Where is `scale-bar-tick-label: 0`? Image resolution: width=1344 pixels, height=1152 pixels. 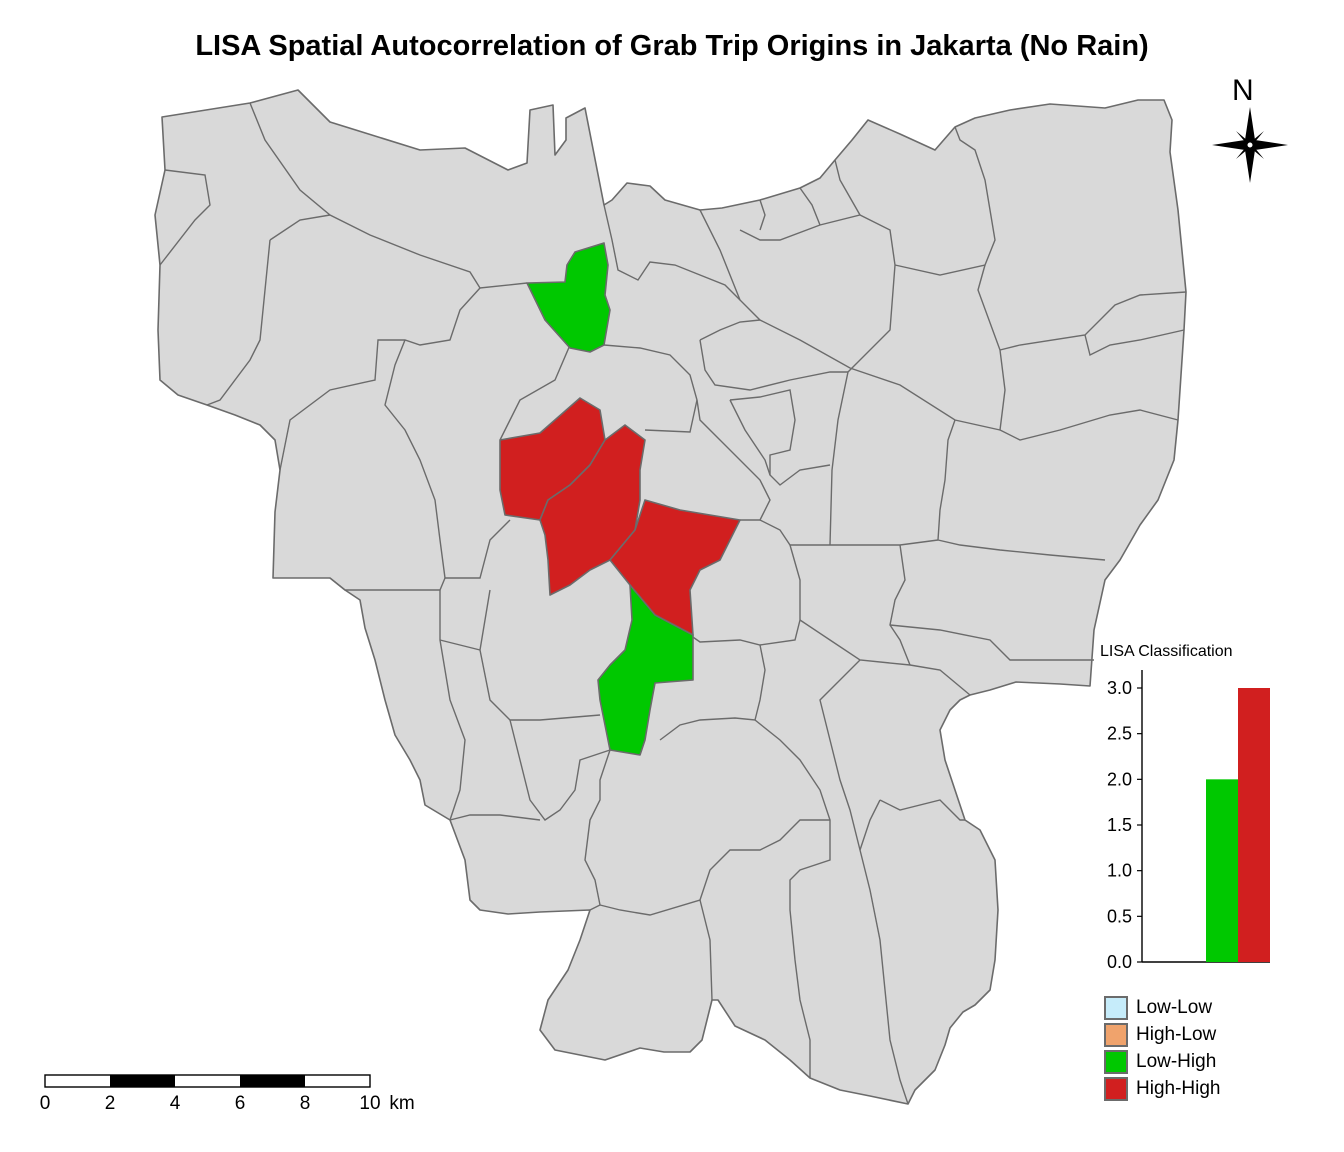 scale-bar-tick-label: 0 is located at coordinates (45, 1103).